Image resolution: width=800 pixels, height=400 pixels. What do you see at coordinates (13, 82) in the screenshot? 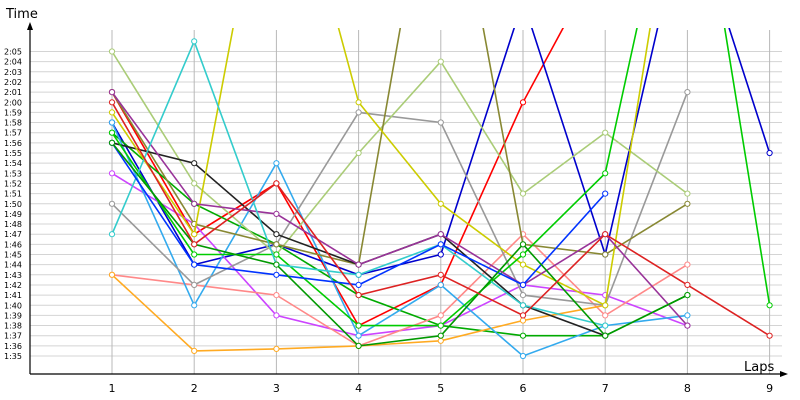
I see `y-tick-label: 2:02` at bounding box center [13, 82].